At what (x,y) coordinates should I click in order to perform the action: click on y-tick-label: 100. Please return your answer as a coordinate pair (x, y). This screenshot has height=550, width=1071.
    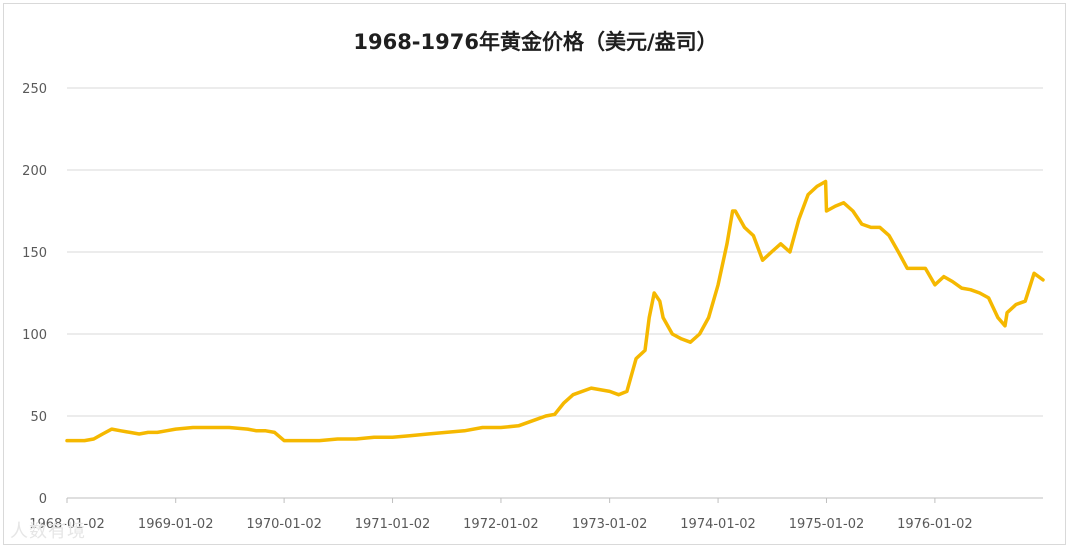
    Looking at the image, I should click on (34, 335).